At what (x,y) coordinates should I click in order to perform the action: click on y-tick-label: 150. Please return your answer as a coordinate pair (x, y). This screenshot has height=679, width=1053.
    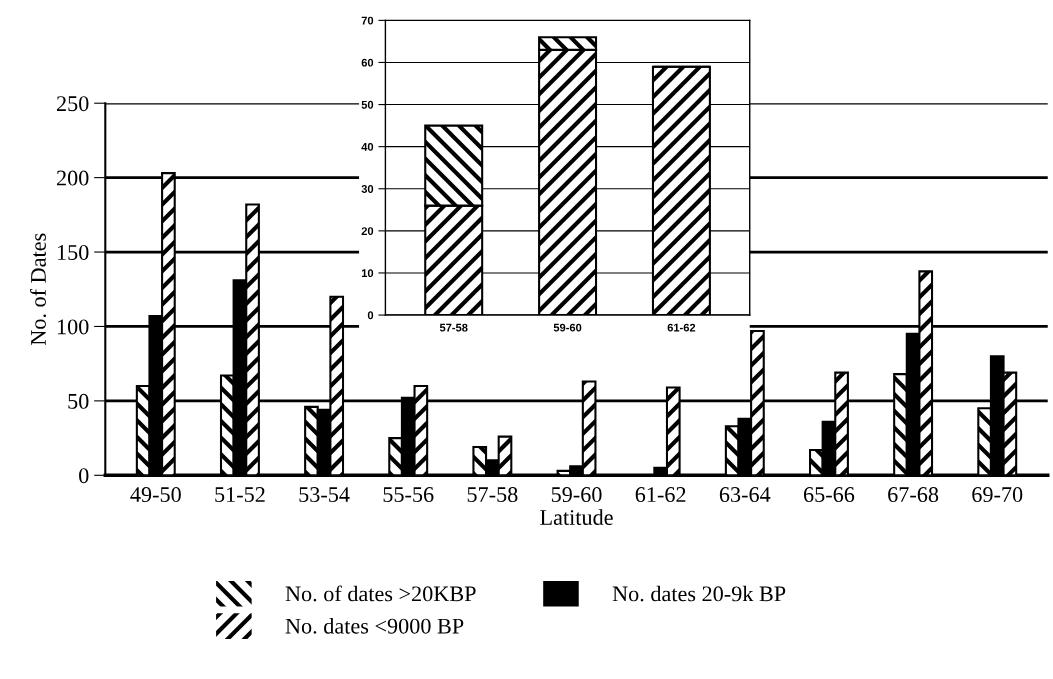
    Looking at the image, I should click on (73, 252).